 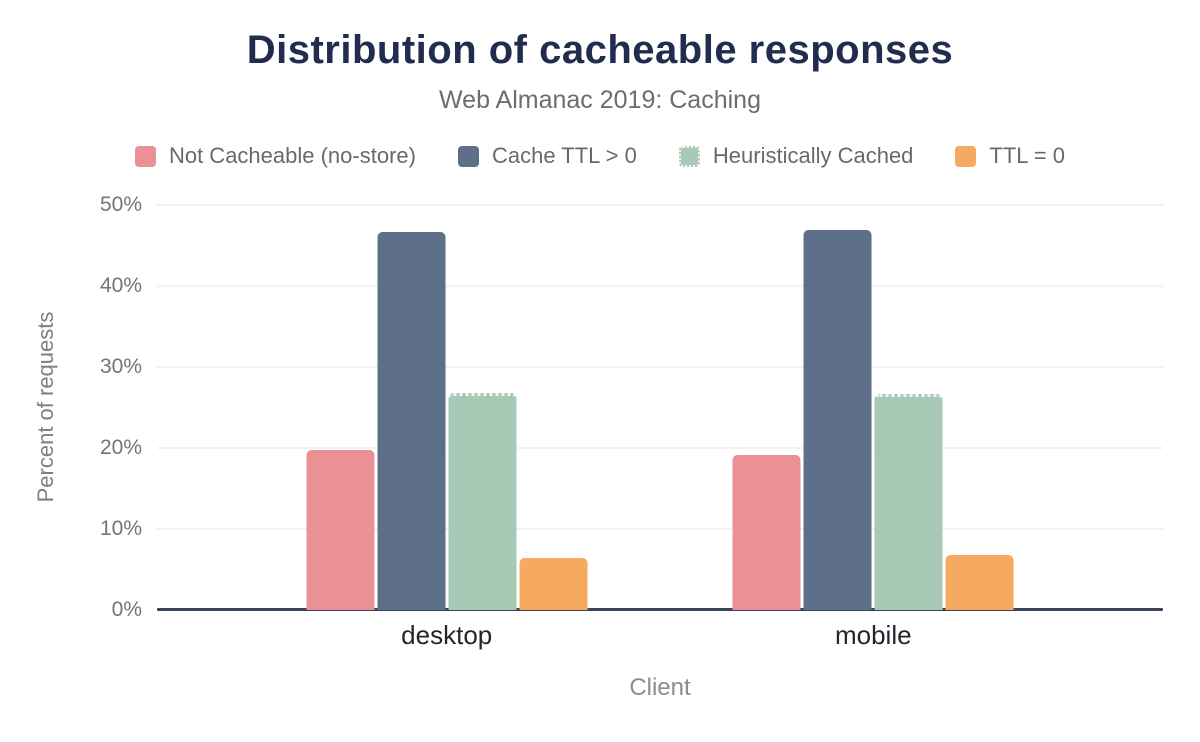 What do you see at coordinates (873, 407) in the screenshot?
I see `bar-group-mobile` at bounding box center [873, 407].